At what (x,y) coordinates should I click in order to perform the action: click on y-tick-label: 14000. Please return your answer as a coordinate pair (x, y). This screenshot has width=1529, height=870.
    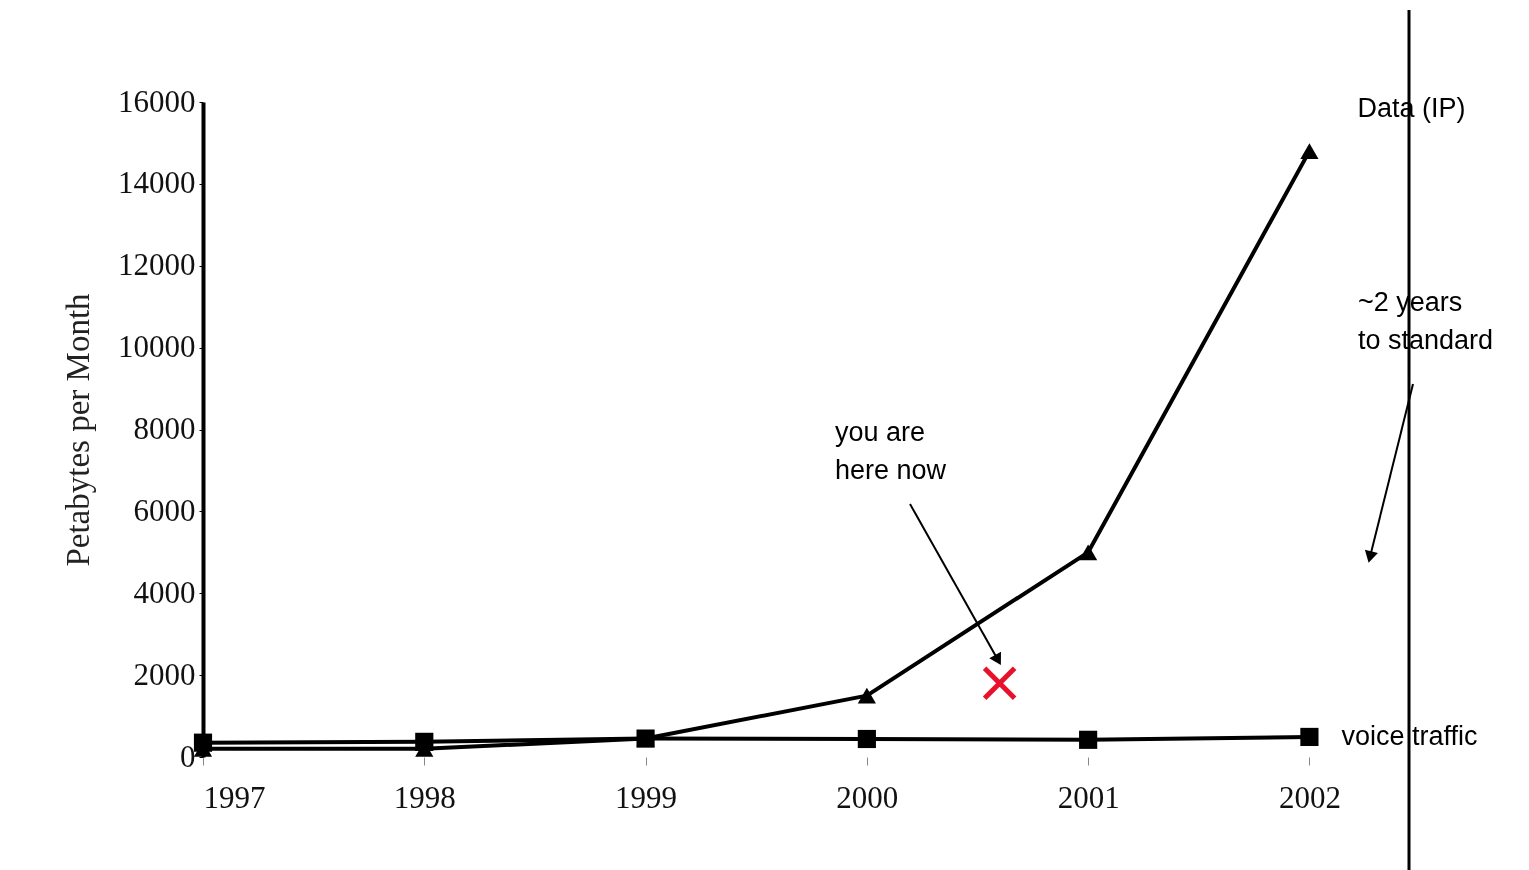
    Looking at the image, I should click on (157, 183).